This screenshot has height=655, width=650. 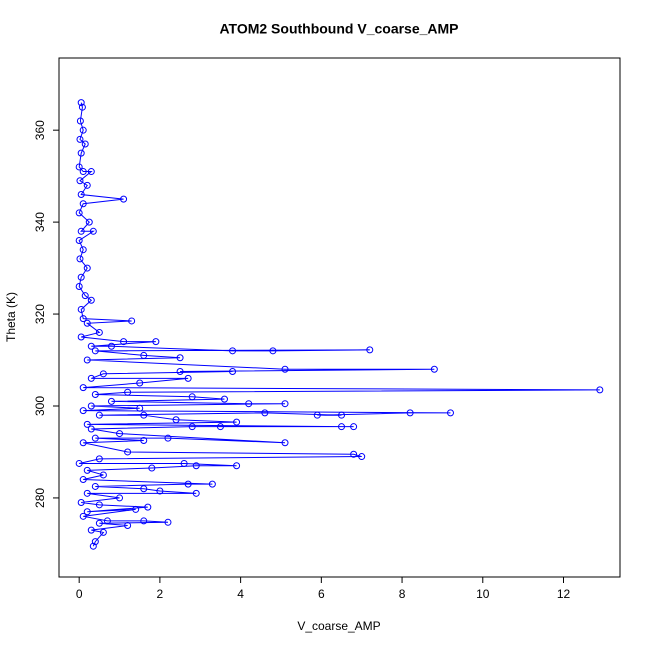 I want to click on x-tick-label: 6, so click(x=321, y=594).